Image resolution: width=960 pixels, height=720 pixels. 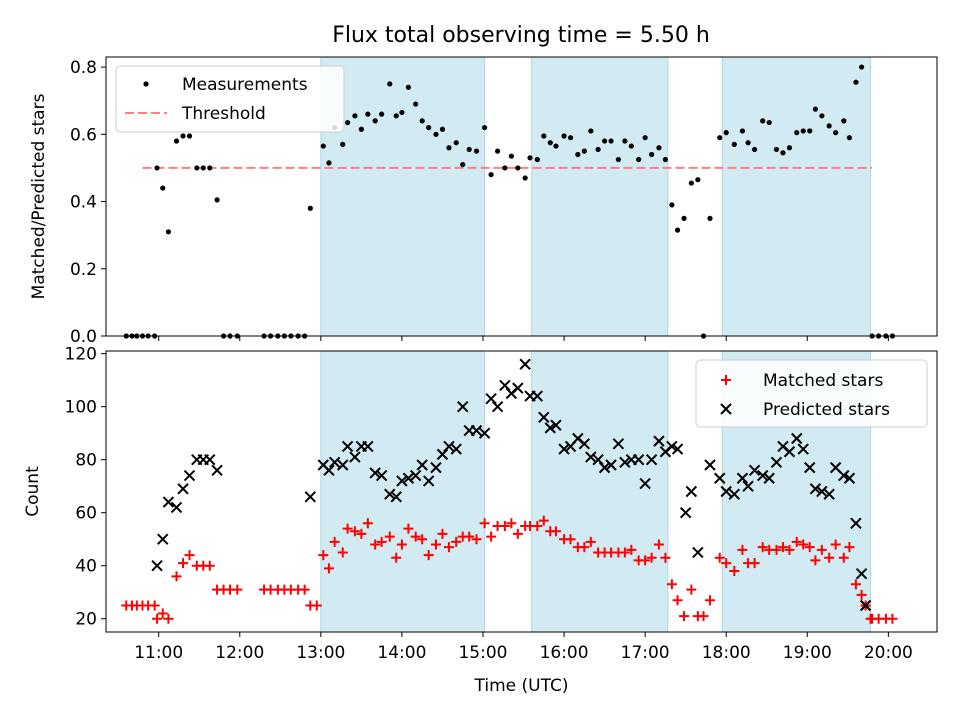 I want to click on y-tick-label: 60, so click(x=86, y=514).